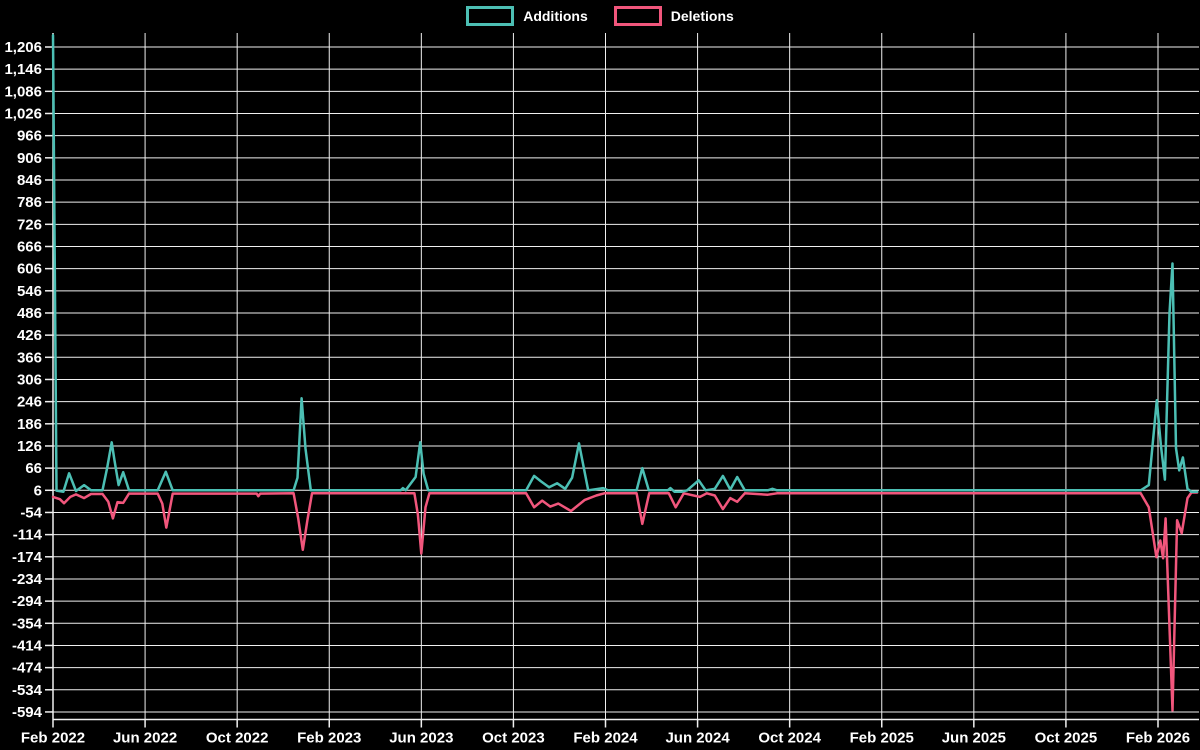  I want to click on x-tick-label: Oct 2025, so click(1066, 738).